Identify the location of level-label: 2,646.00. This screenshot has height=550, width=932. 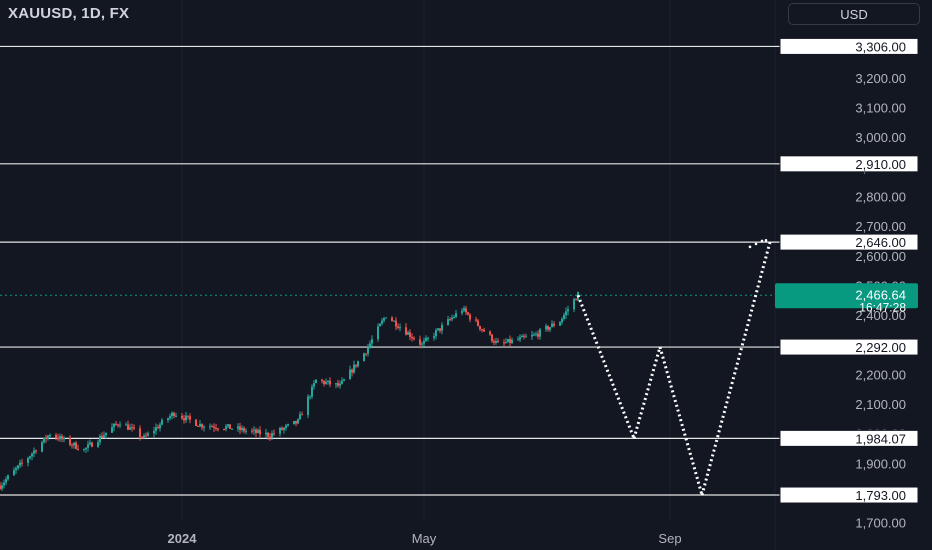
(880, 242).